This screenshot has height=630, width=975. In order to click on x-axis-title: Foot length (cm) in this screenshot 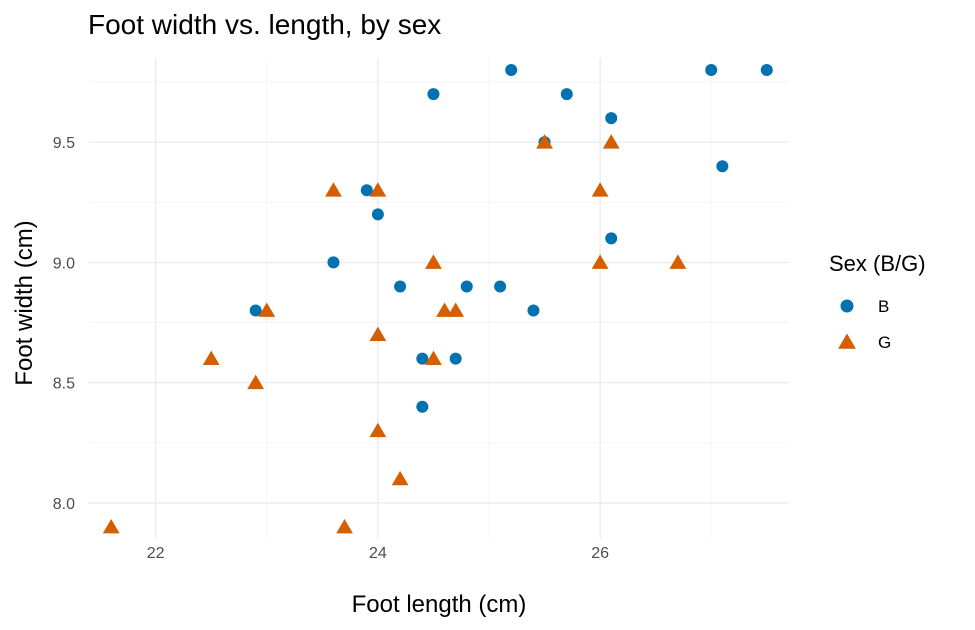, I will do `click(439, 604)`.